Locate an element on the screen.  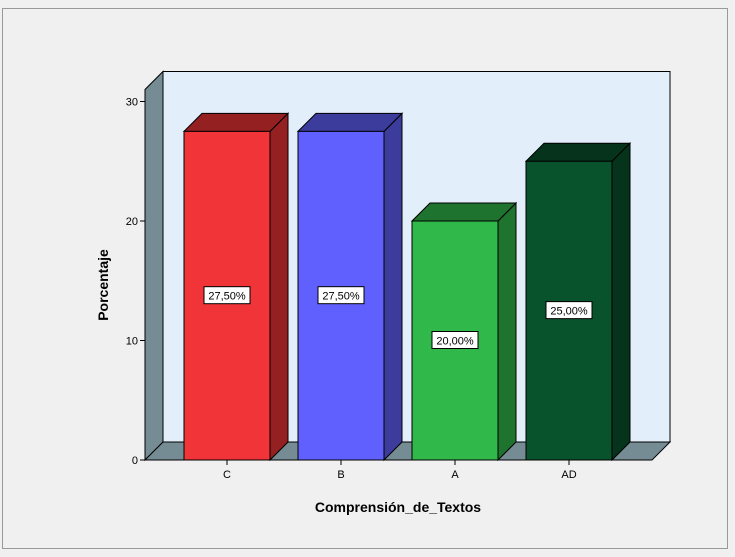
y-tick-label: 0 is located at coordinates (135, 461).